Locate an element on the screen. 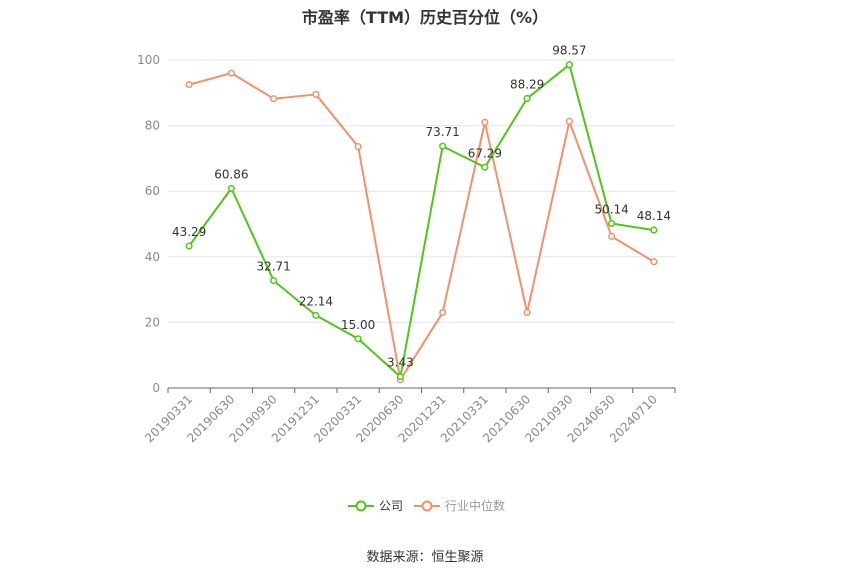 Image resolution: width=850 pixels, height=575 pixels. data-label: 22.14 is located at coordinates (316, 301).